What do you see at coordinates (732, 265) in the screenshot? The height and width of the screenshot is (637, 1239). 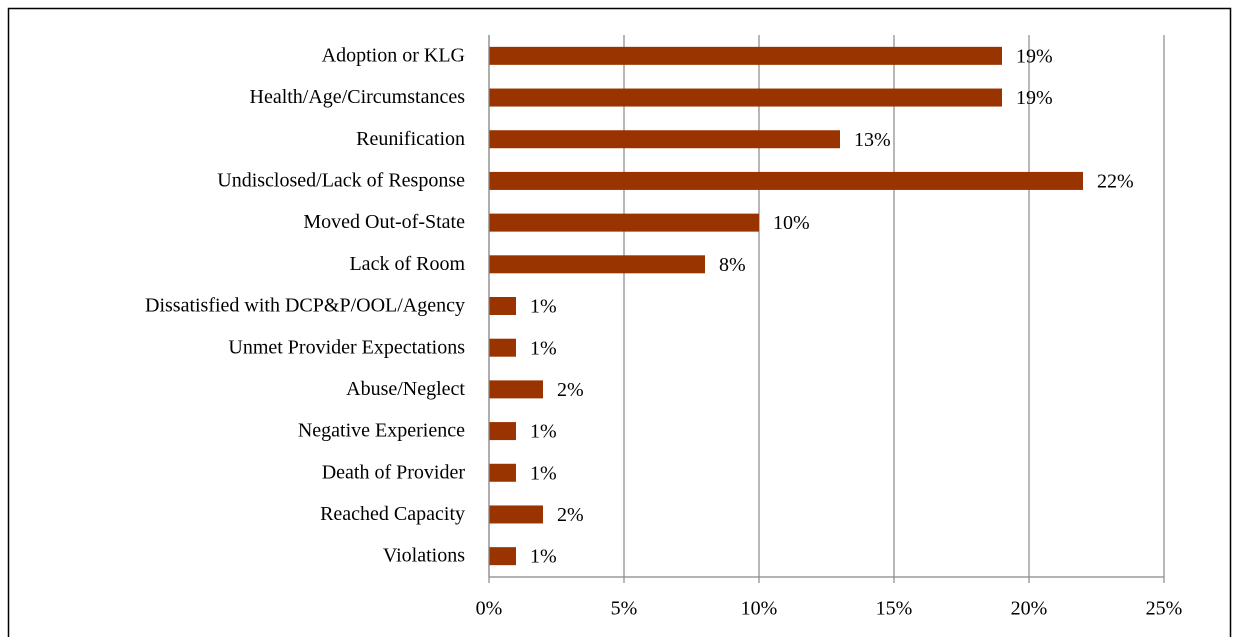 I see `value-label: 8%` at bounding box center [732, 265].